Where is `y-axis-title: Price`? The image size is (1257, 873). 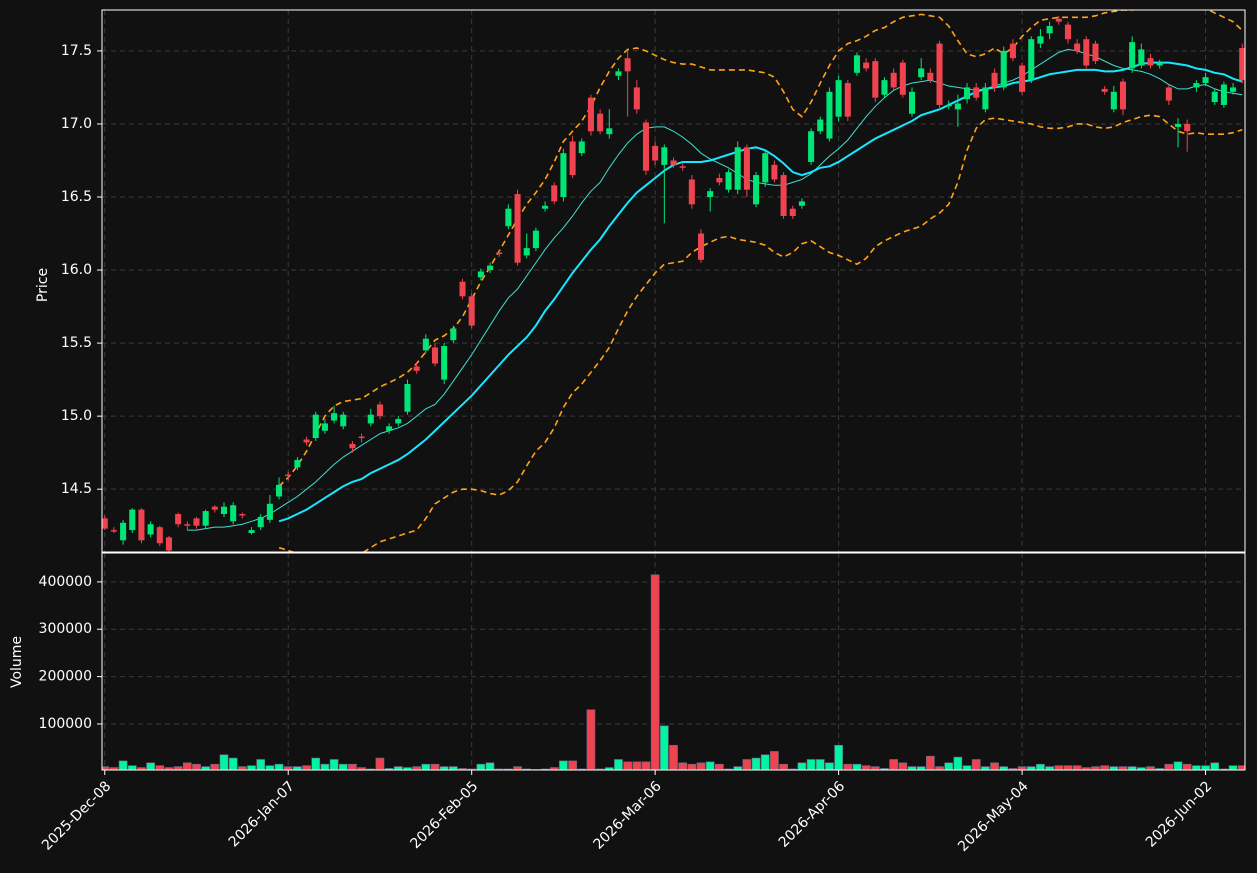 y-axis-title: Price is located at coordinates (43, 285).